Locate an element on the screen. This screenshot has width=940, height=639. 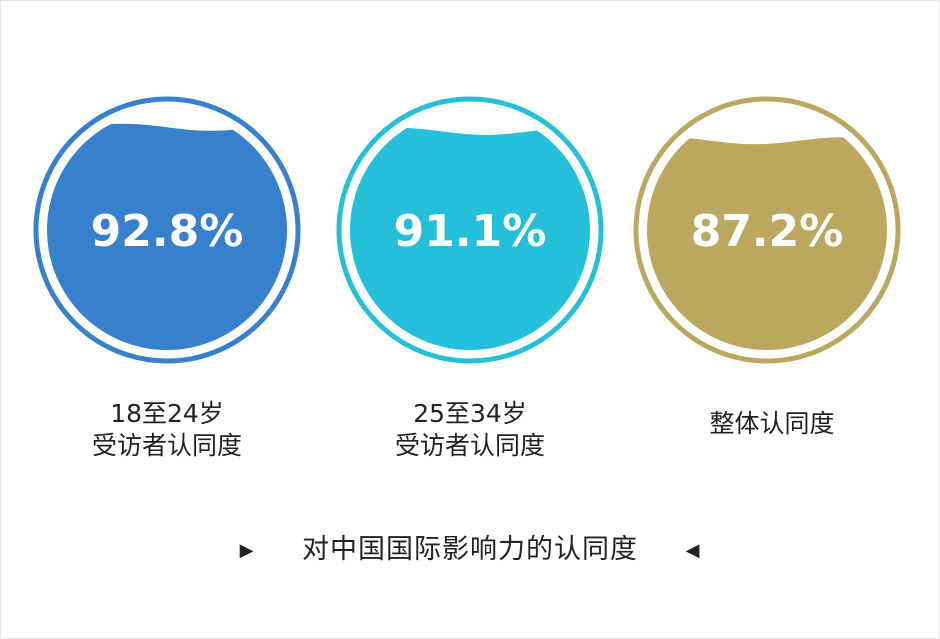
gauge-value-label: 87.2% is located at coordinates (767, 231).